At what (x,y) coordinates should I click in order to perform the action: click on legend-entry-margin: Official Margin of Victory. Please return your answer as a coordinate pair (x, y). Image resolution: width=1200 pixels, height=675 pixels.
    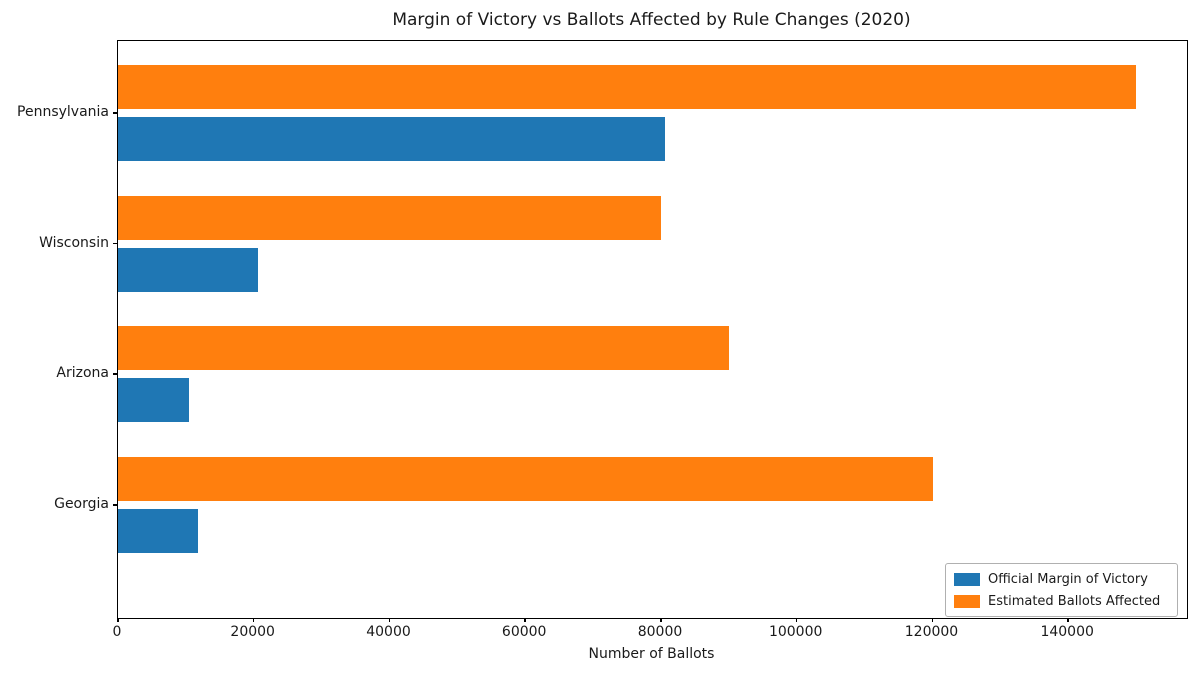
    Looking at the image, I should click on (1061, 579).